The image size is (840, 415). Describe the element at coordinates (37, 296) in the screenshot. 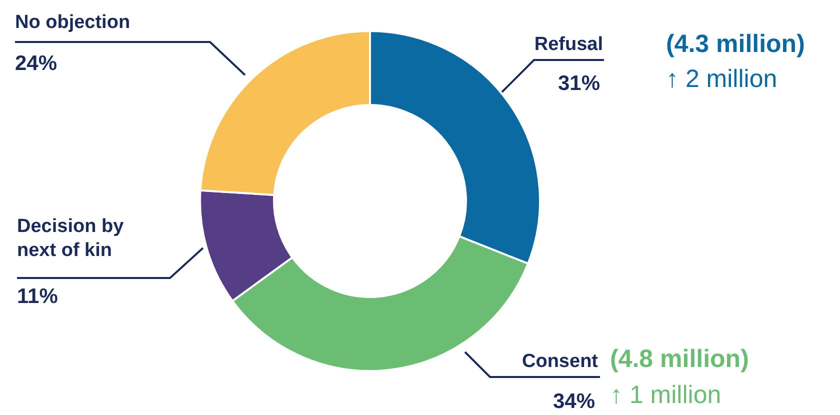

I see `data-label: 11%` at that location.